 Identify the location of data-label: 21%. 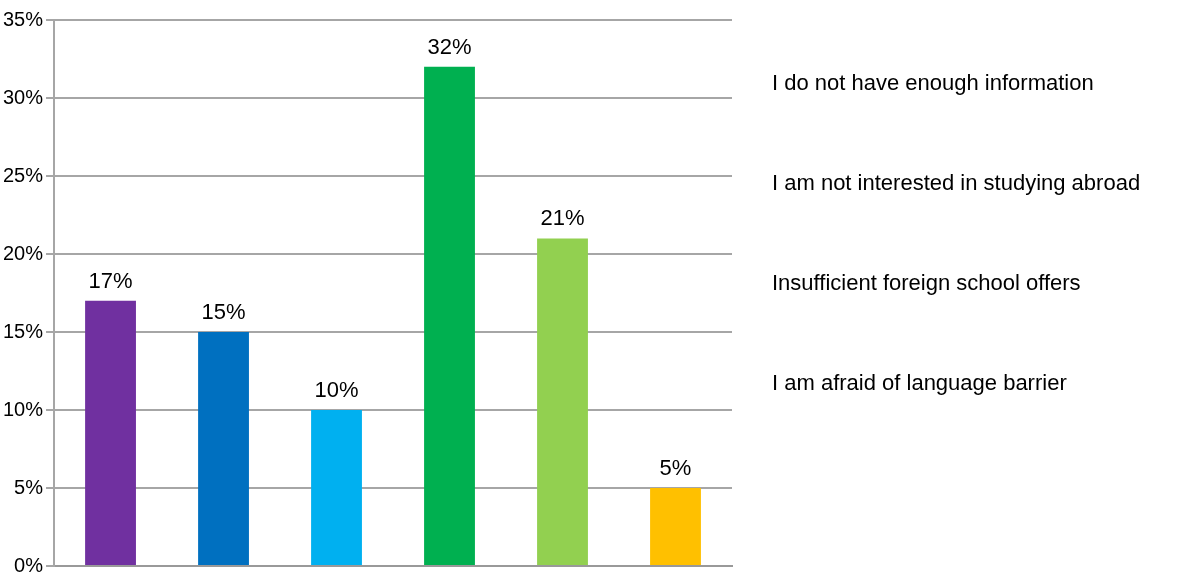
(562, 218).